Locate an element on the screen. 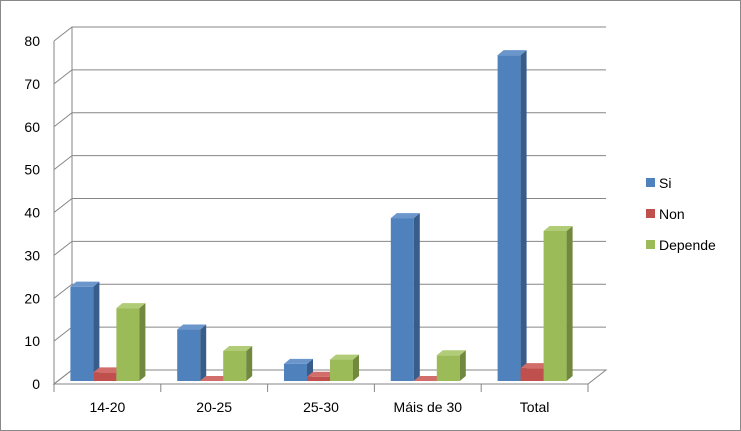 Image resolution: width=741 pixels, height=431 pixels. y-axis-ticks: 0 10 20 30 40 50 60 70 80 is located at coordinates (32, 212).